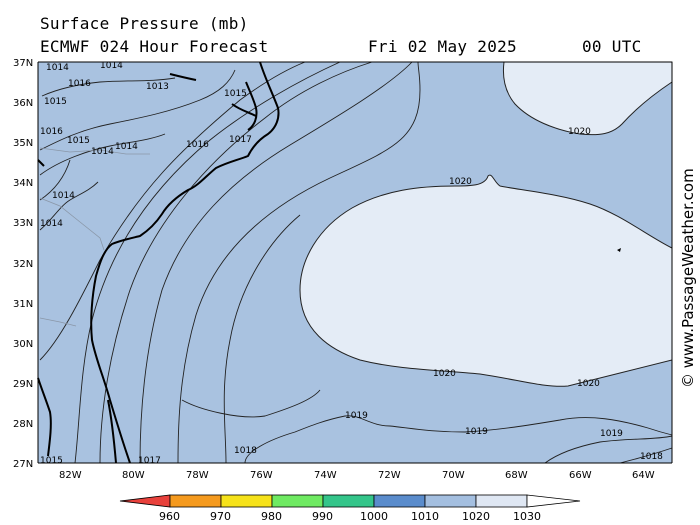 The image size is (700, 525). Describe the element at coordinates (643, 475) in the screenshot. I see `lon-label: 64W` at that location.